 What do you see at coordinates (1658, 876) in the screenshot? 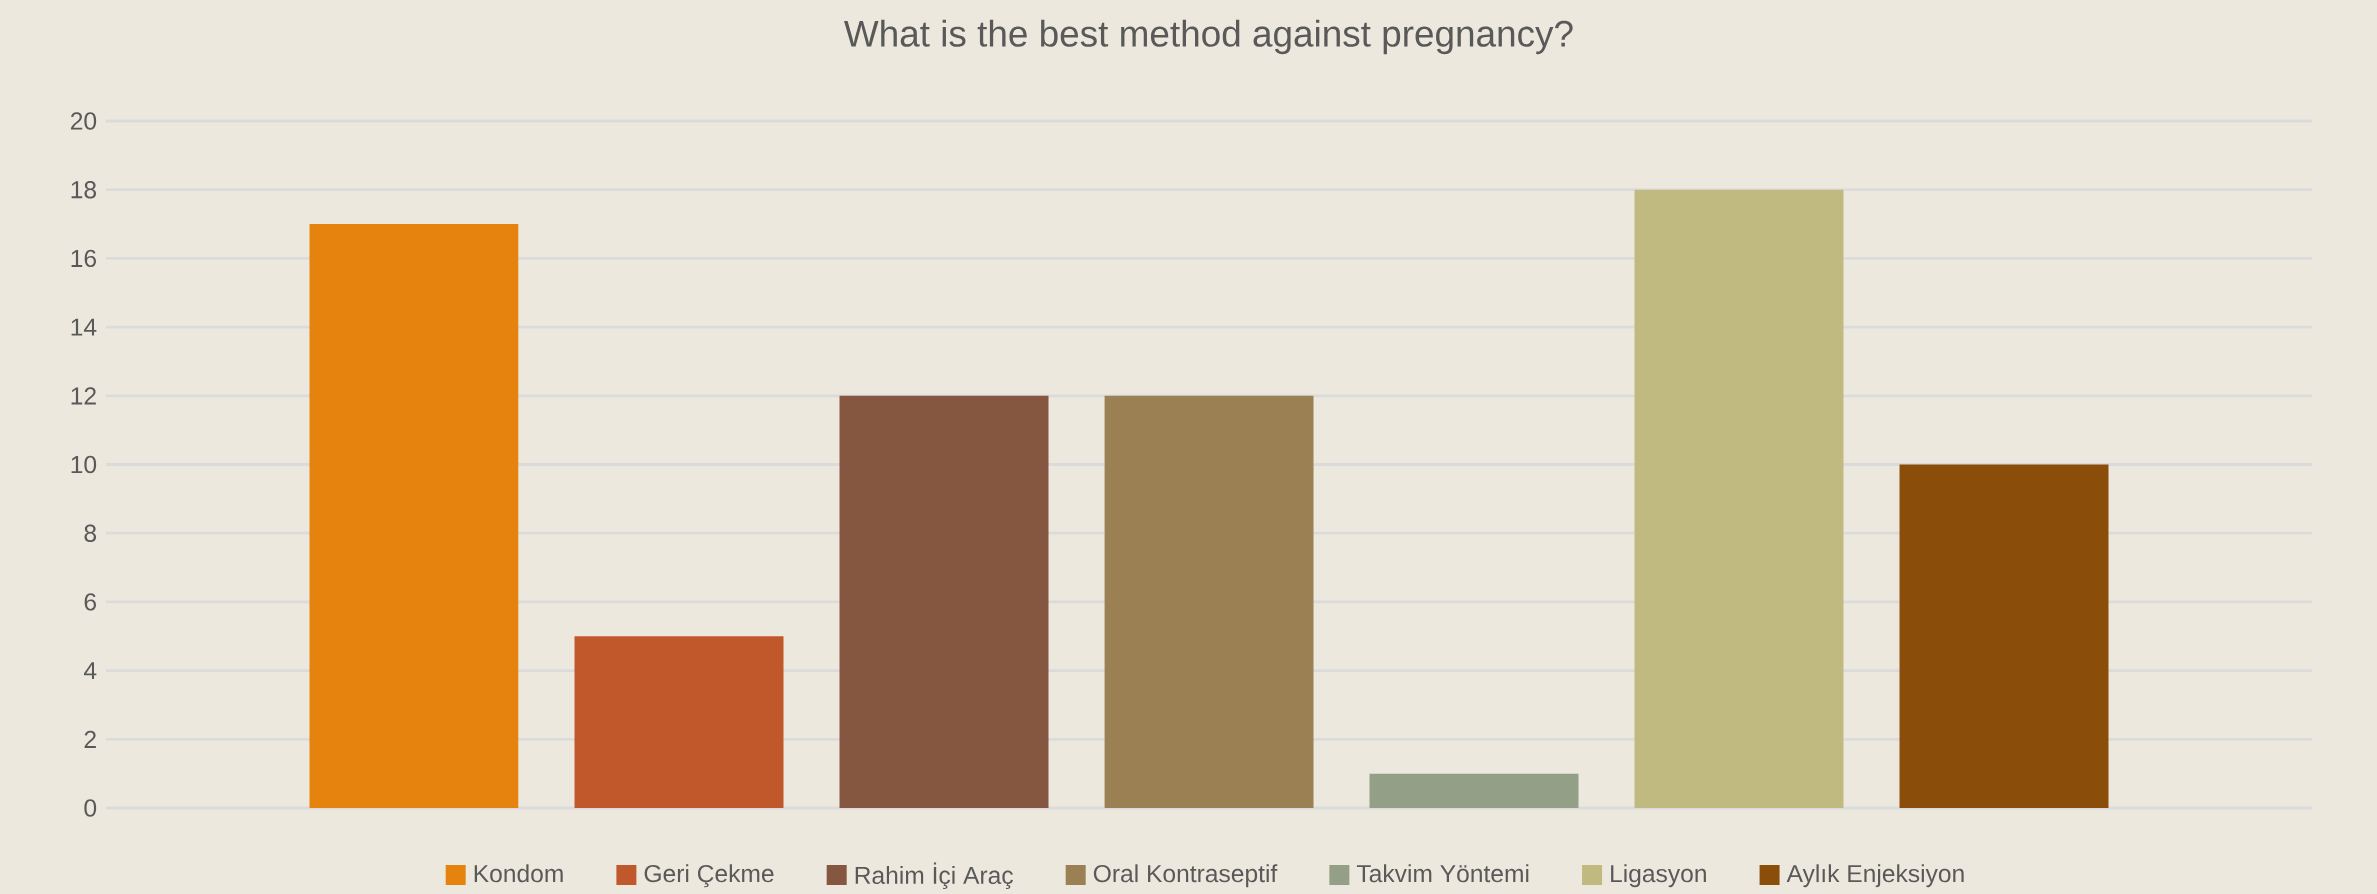
I see `legend-label: Ligasyon` at bounding box center [1658, 876].